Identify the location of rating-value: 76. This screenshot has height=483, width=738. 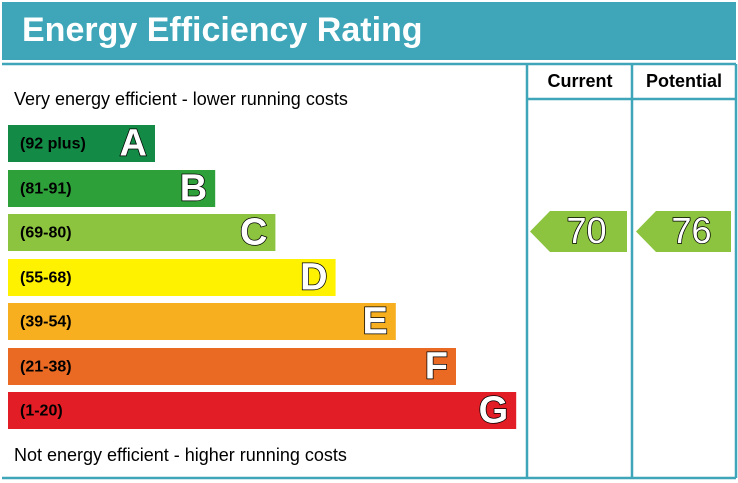
(691, 230).